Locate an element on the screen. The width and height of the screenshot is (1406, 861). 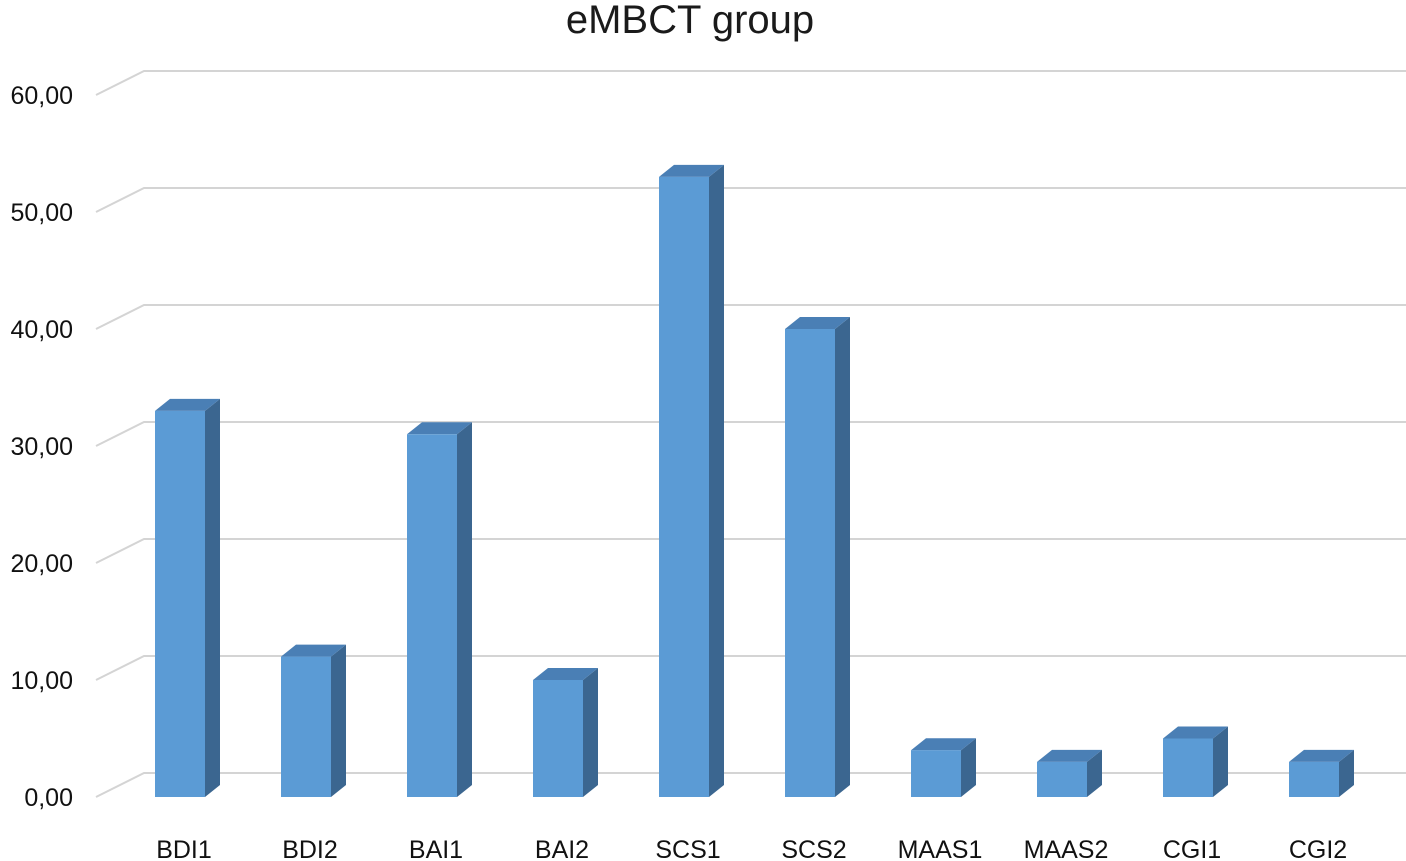
x-tick-label: BAI2 is located at coordinates (562, 848).